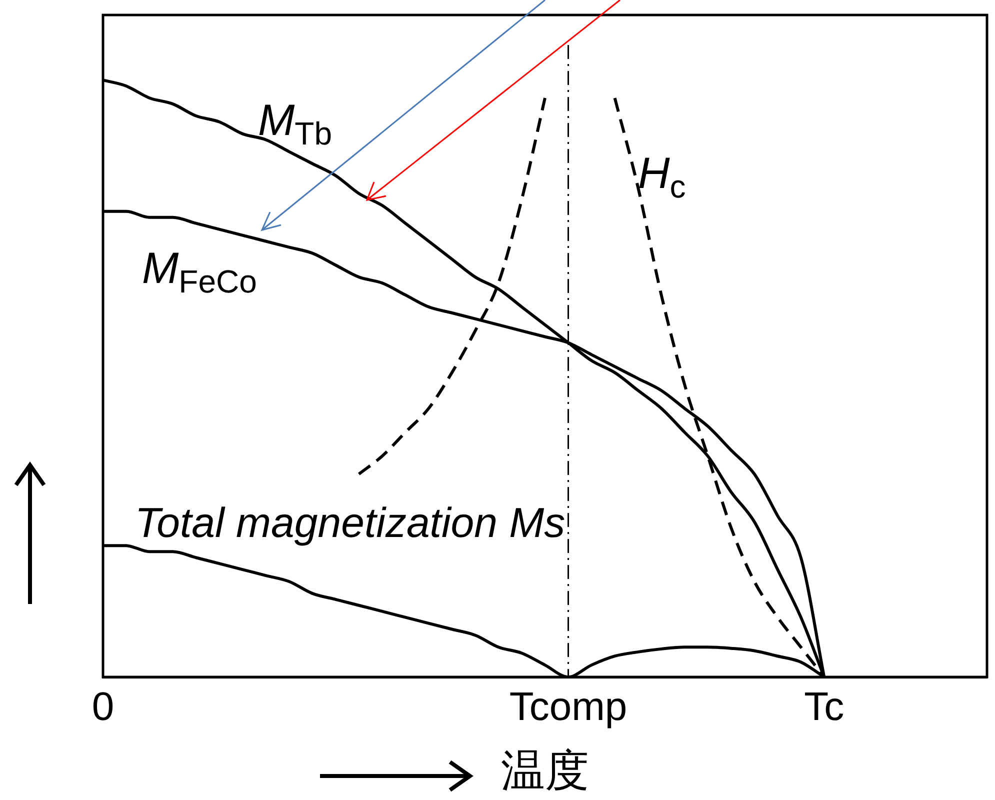  Describe the element at coordinates (824, 707) in the screenshot. I see `x-tick-label: Tc` at that location.